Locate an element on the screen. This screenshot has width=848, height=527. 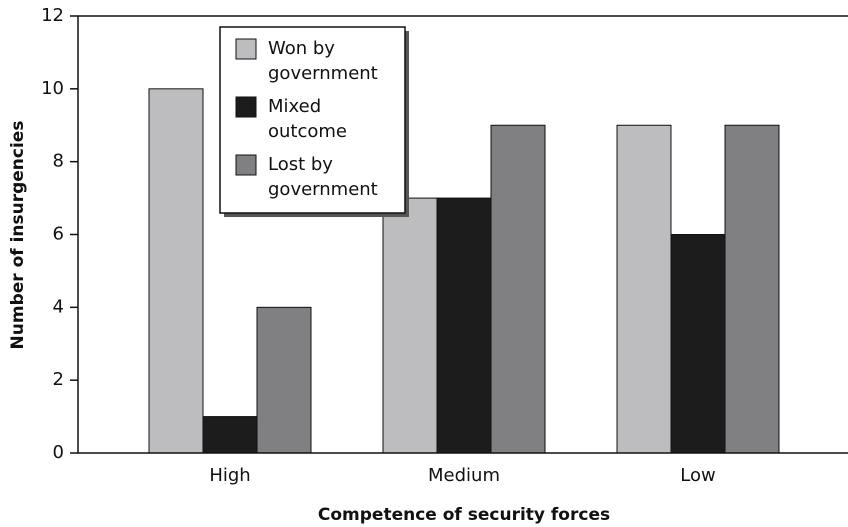
y-tick-label: 2 is located at coordinates (58, 379).